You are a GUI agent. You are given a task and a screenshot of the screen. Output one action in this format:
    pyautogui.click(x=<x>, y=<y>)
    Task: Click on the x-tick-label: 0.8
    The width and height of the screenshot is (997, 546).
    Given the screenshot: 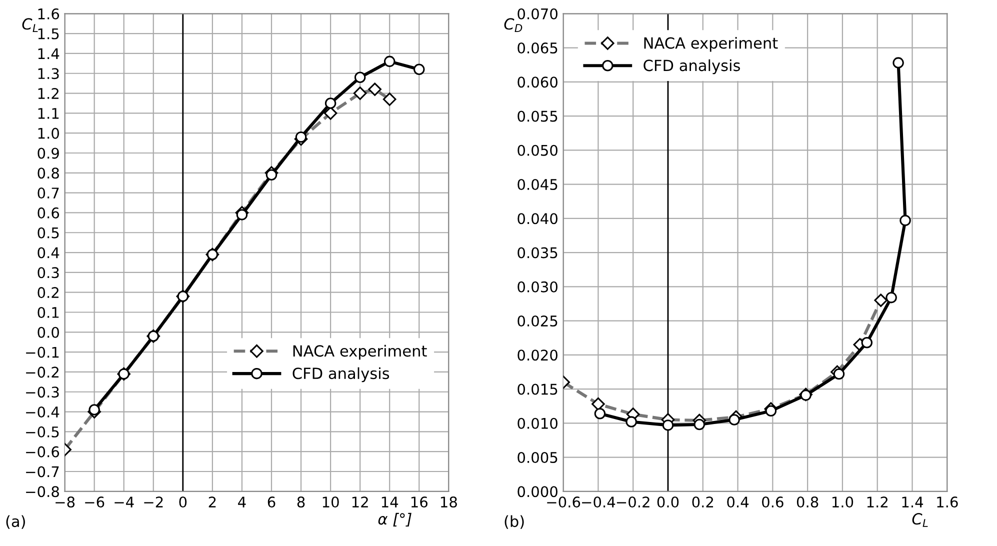 What is the action you would take?
    pyautogui.click(x=807, y=502)
    